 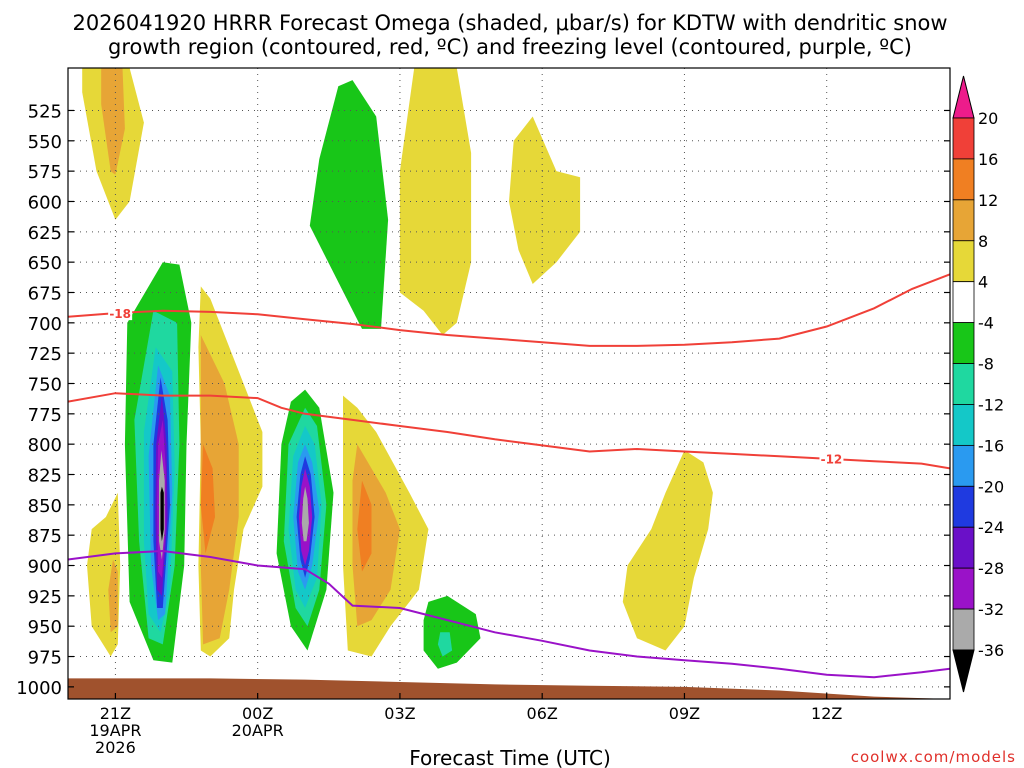 I want to click on colorbar-label-12: -32, so click(x=991, y=609).